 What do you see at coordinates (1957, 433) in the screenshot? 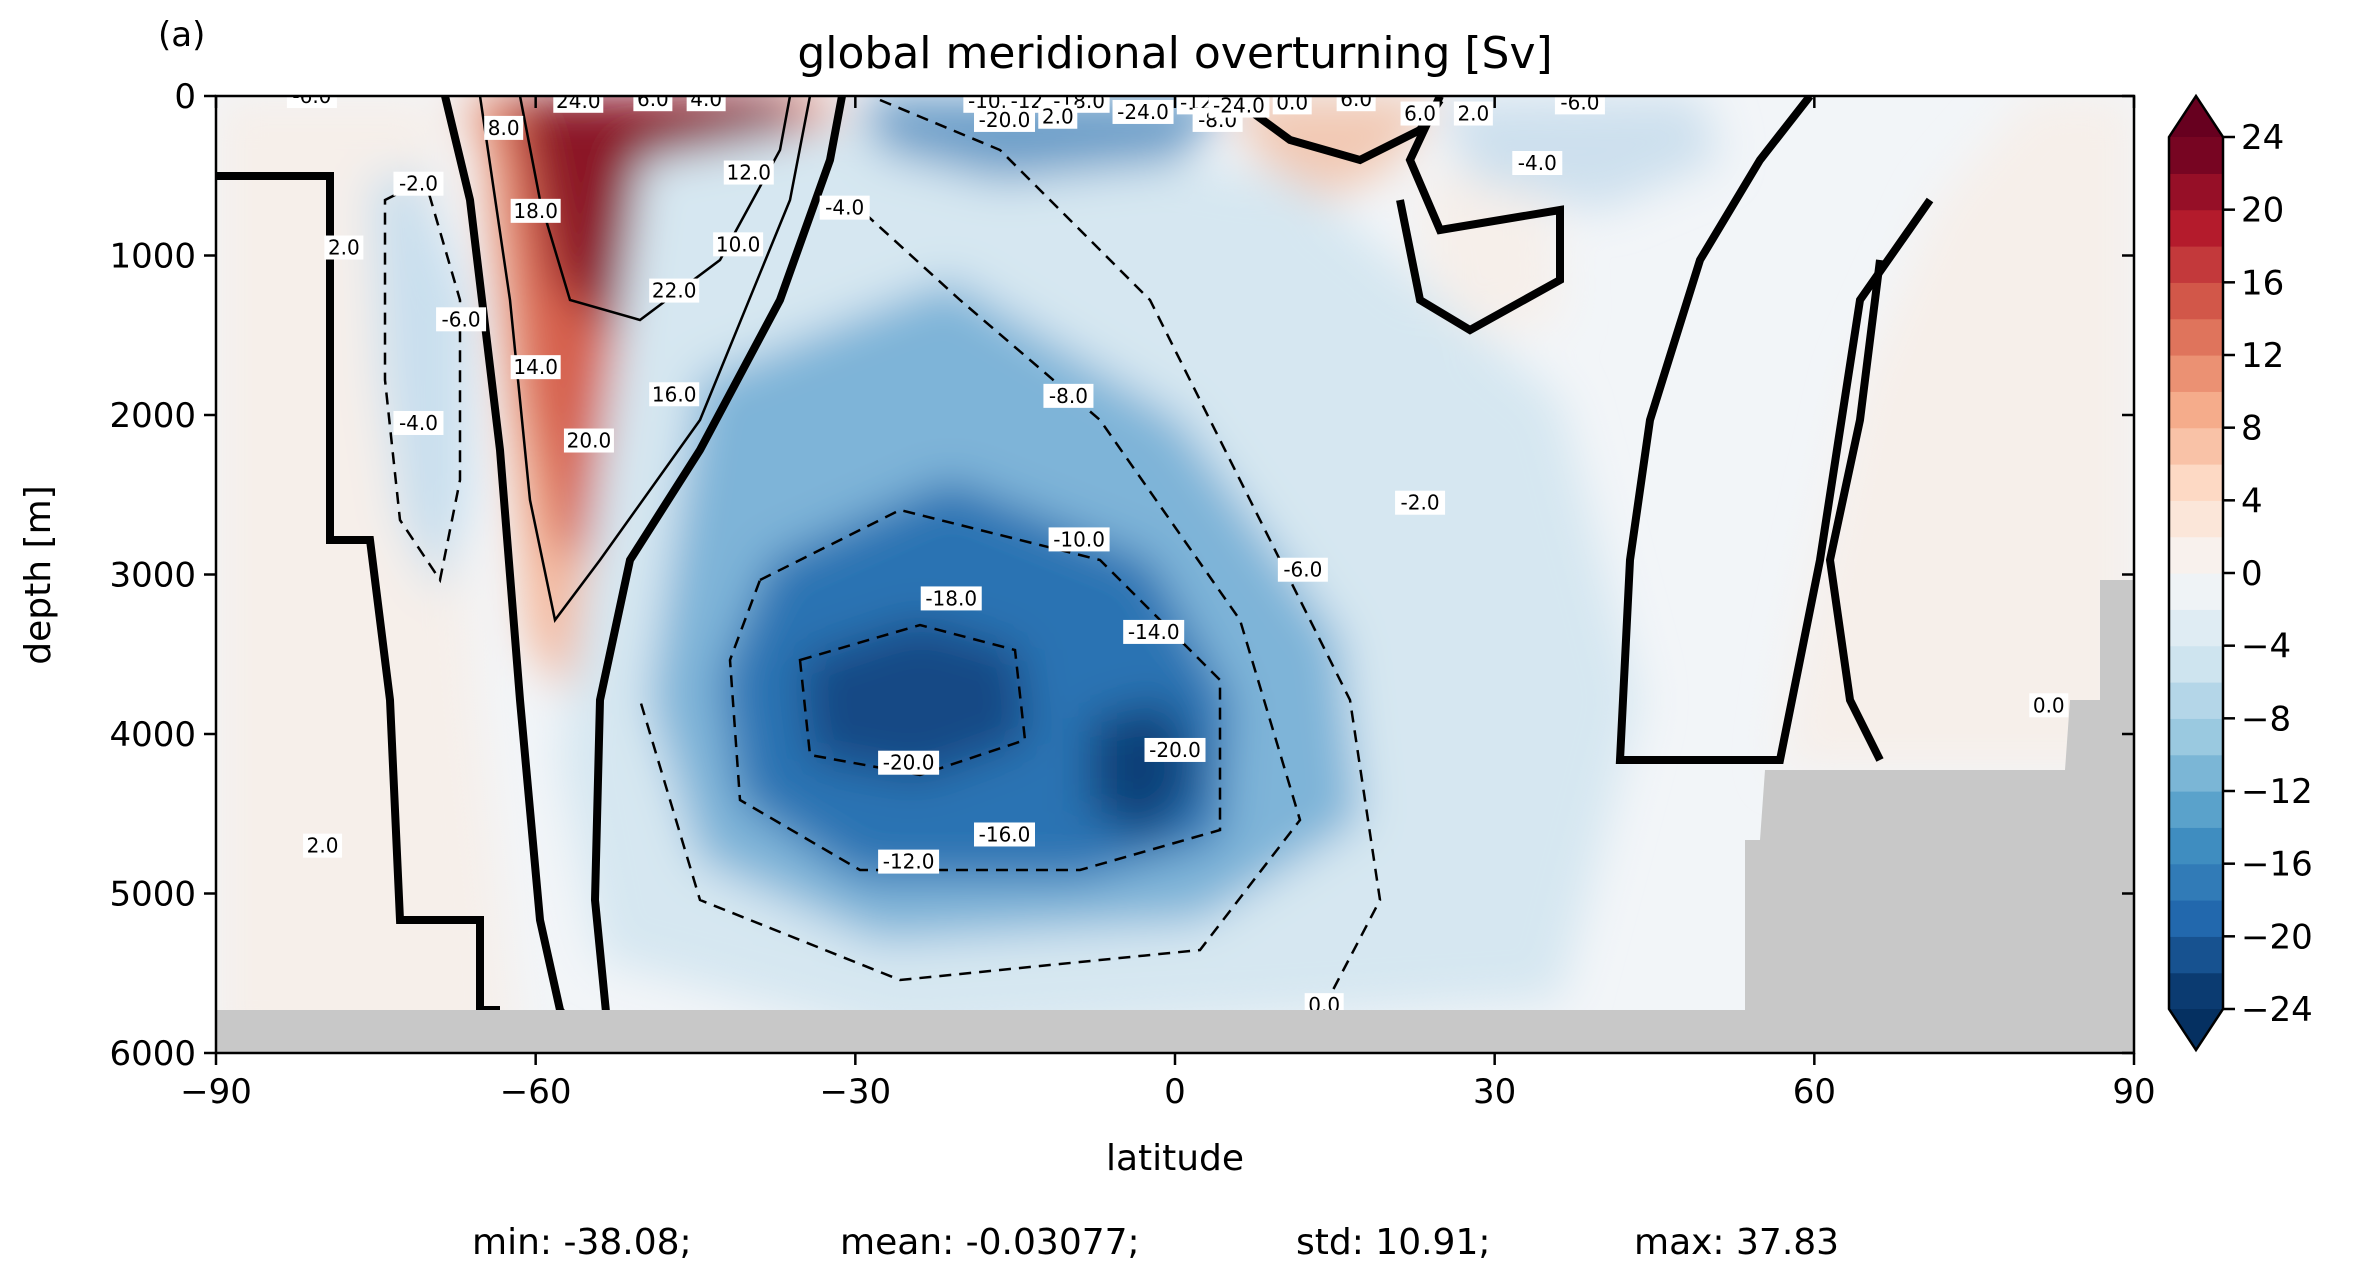
I see `fill-positive-arctic` at bounding box center [1957, 433].